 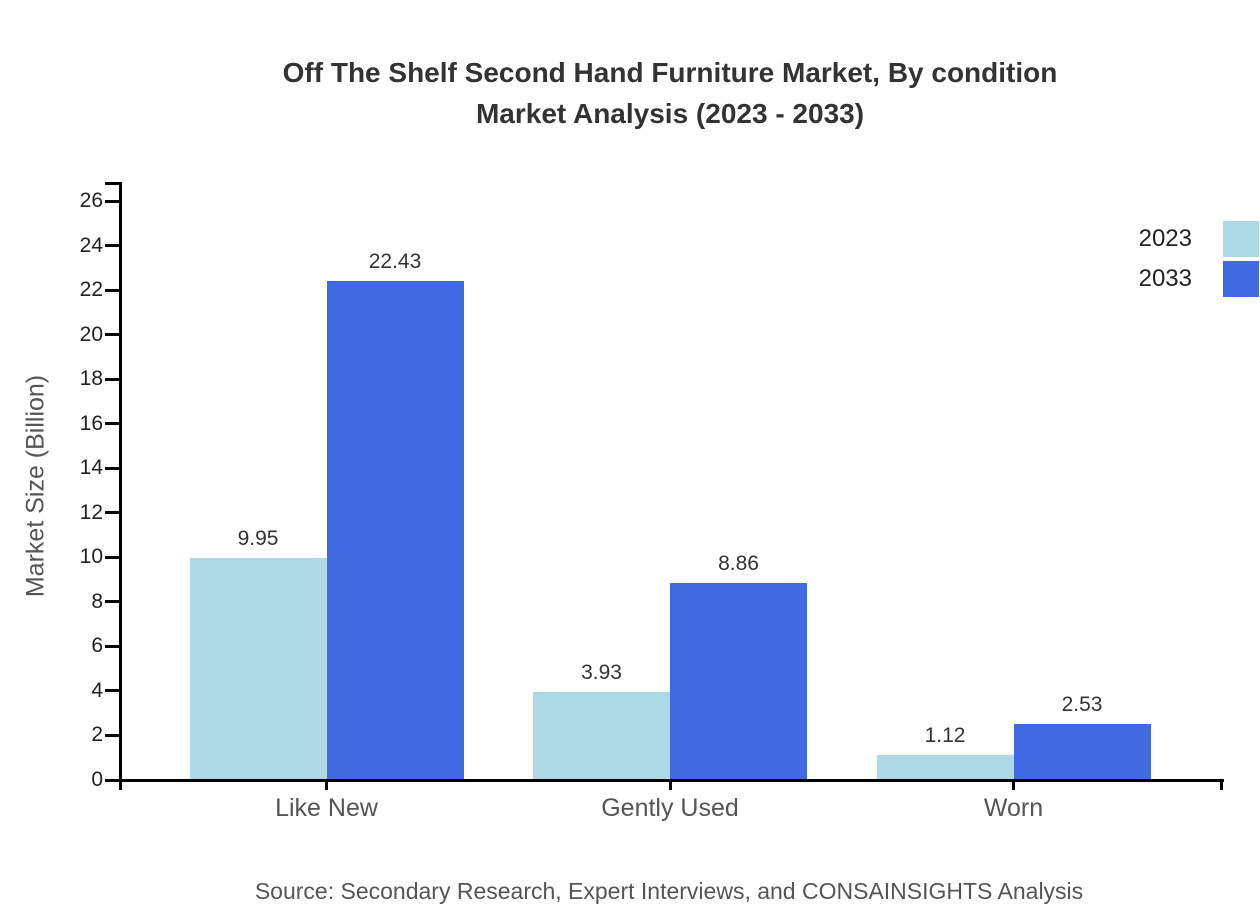 What do you see at coordinates (945, 736) in the screenshot?
I see `value-label-2023-worn: 1.12` at bounding box center [945, 736].